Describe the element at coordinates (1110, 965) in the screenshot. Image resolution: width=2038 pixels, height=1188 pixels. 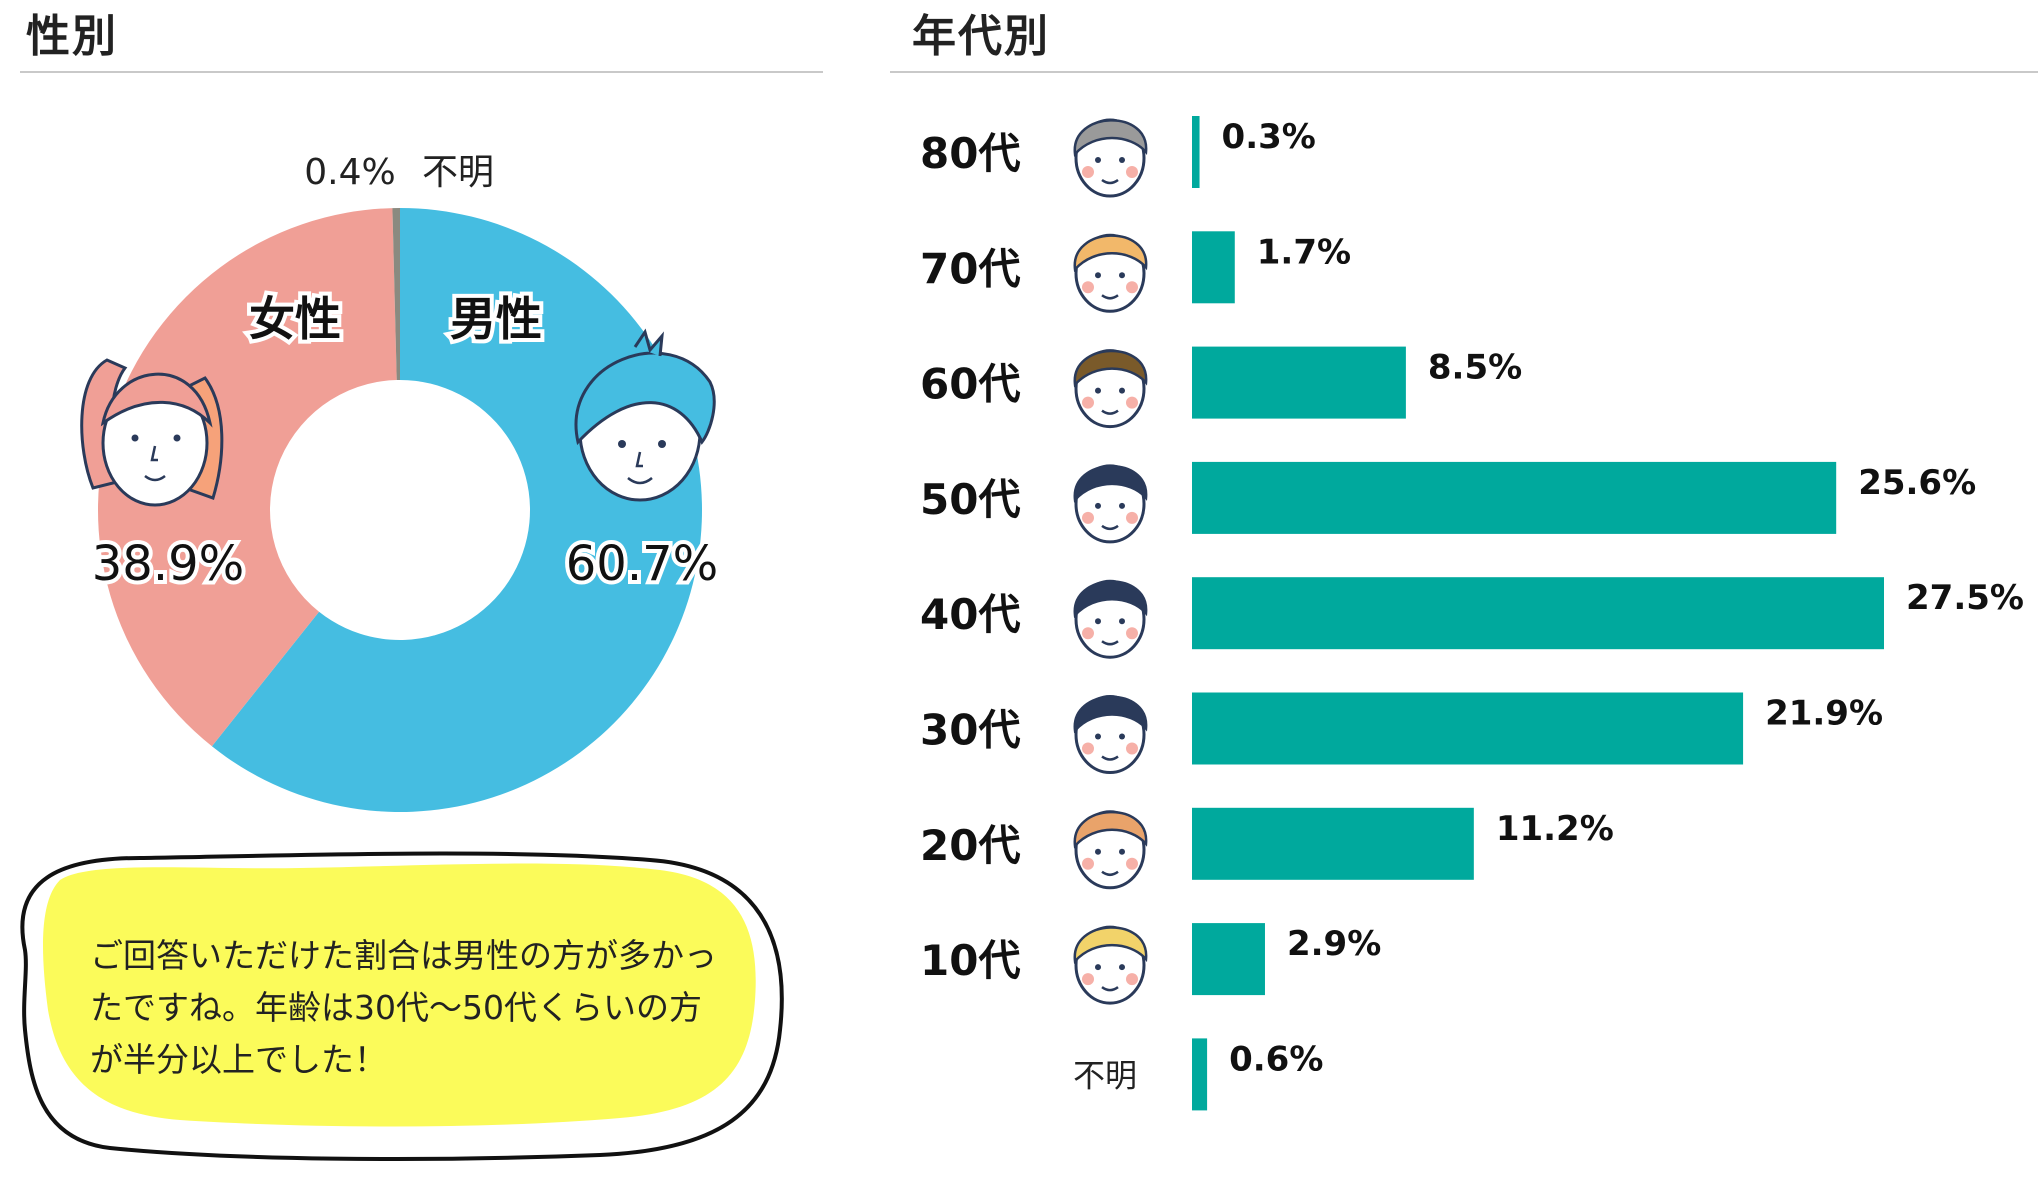
I see `blonde-face-icon` at that location.